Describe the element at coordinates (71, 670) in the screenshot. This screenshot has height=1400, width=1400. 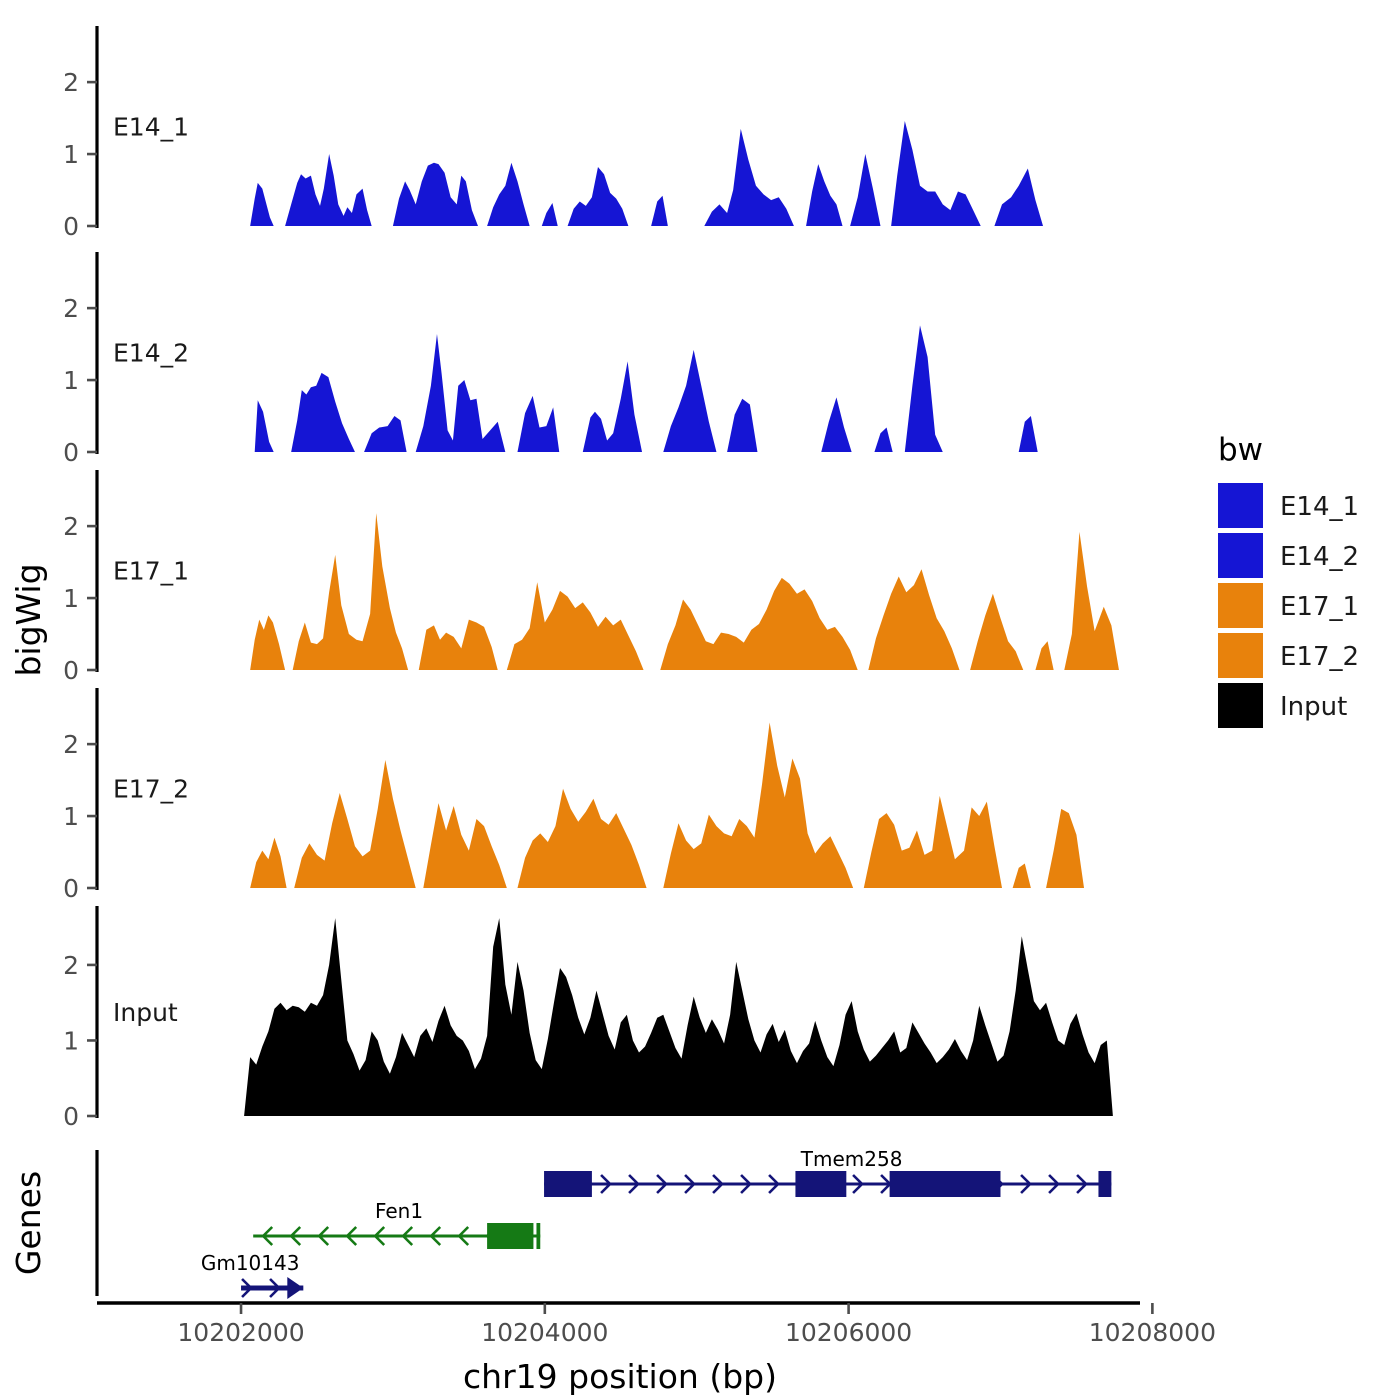
I see `y-tick-label: 0` at that location.